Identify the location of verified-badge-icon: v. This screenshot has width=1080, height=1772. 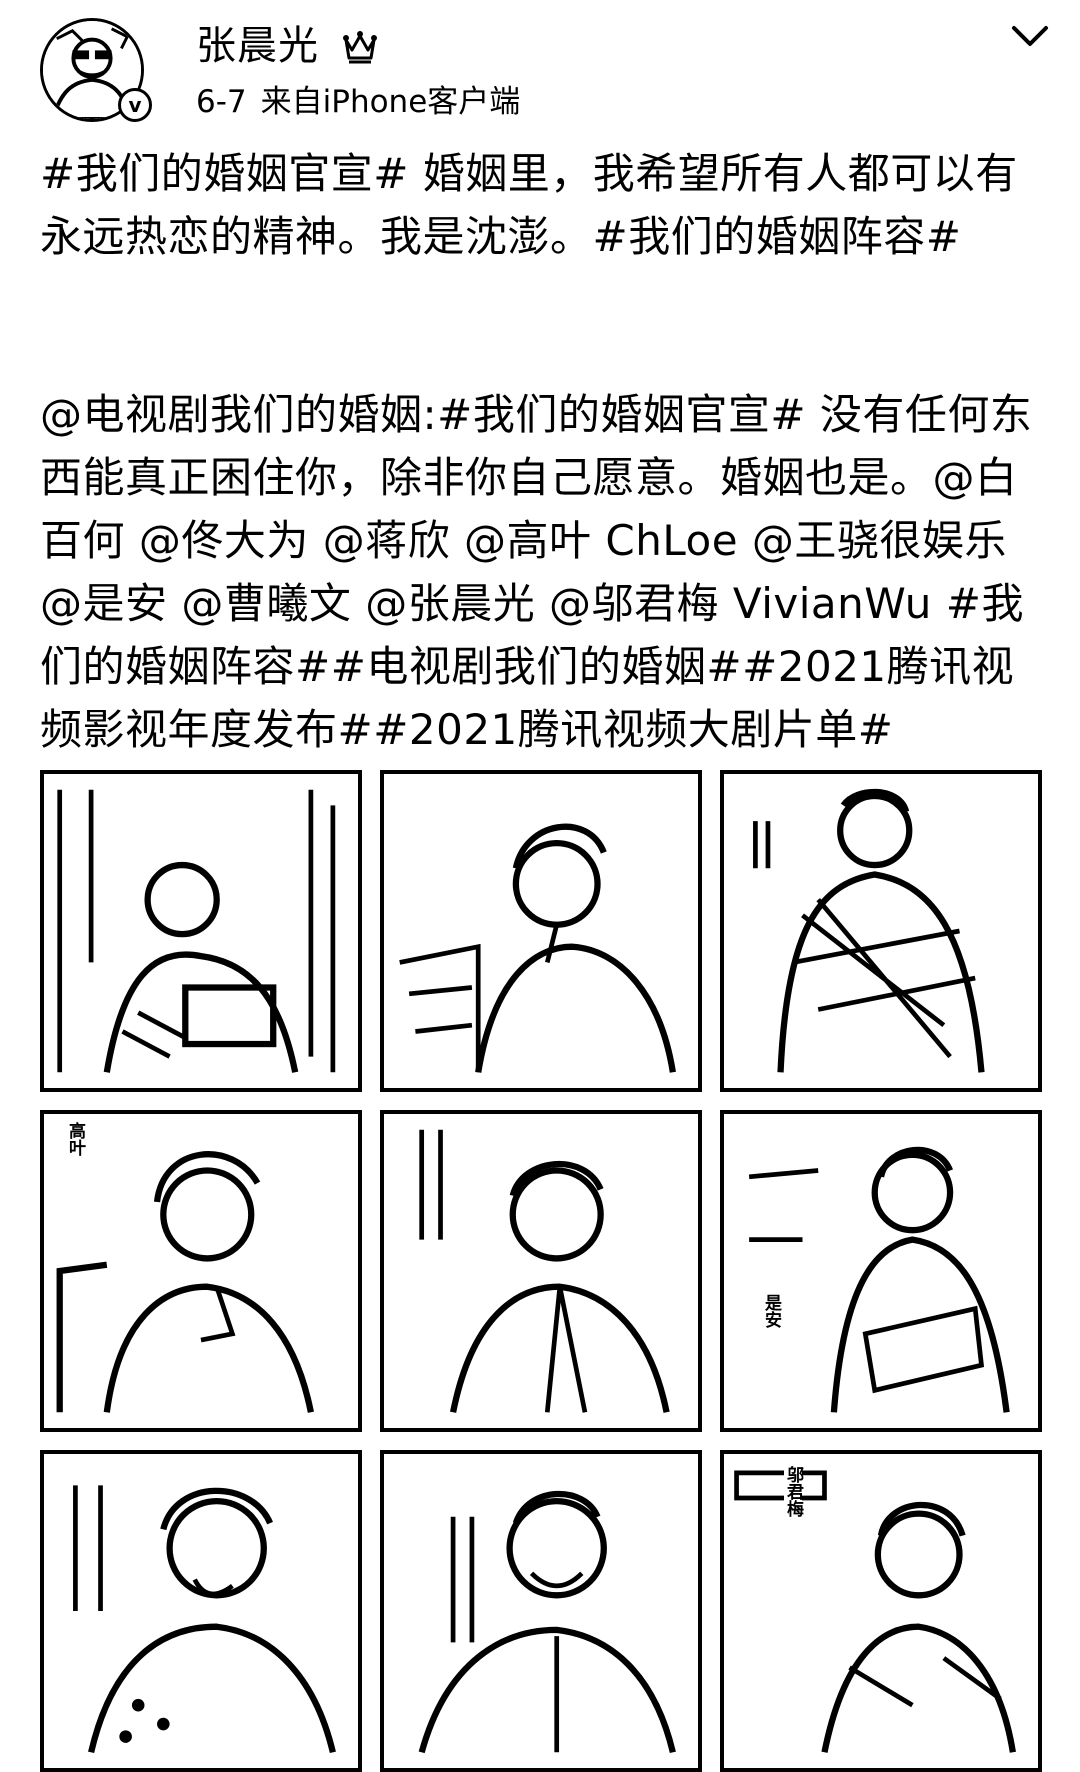
(135, 105).